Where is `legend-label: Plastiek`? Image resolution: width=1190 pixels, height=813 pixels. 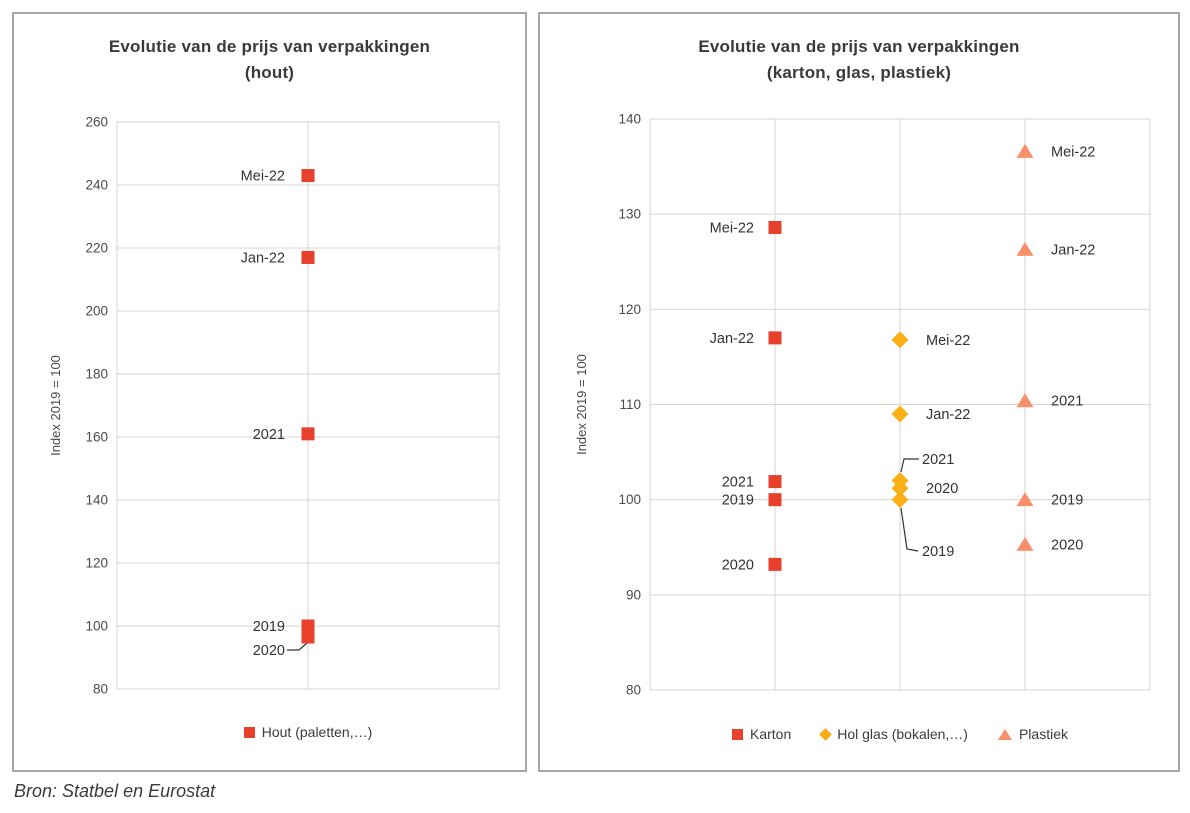
legend-label: Plastiek is located at coordinates (1043, 734).